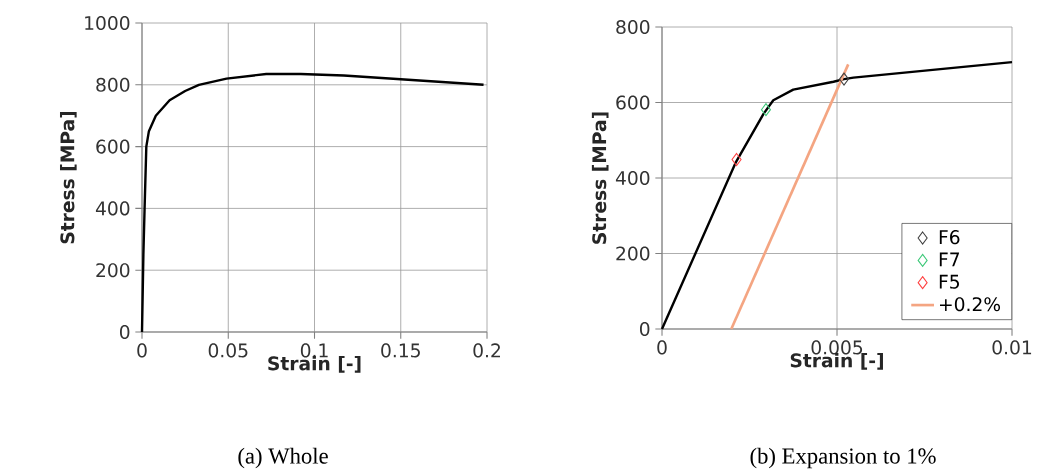 Image resolution: width=1038 pixels, height=476 pixels. I want to click on y-tick-label: 1000, so click(107, 23).